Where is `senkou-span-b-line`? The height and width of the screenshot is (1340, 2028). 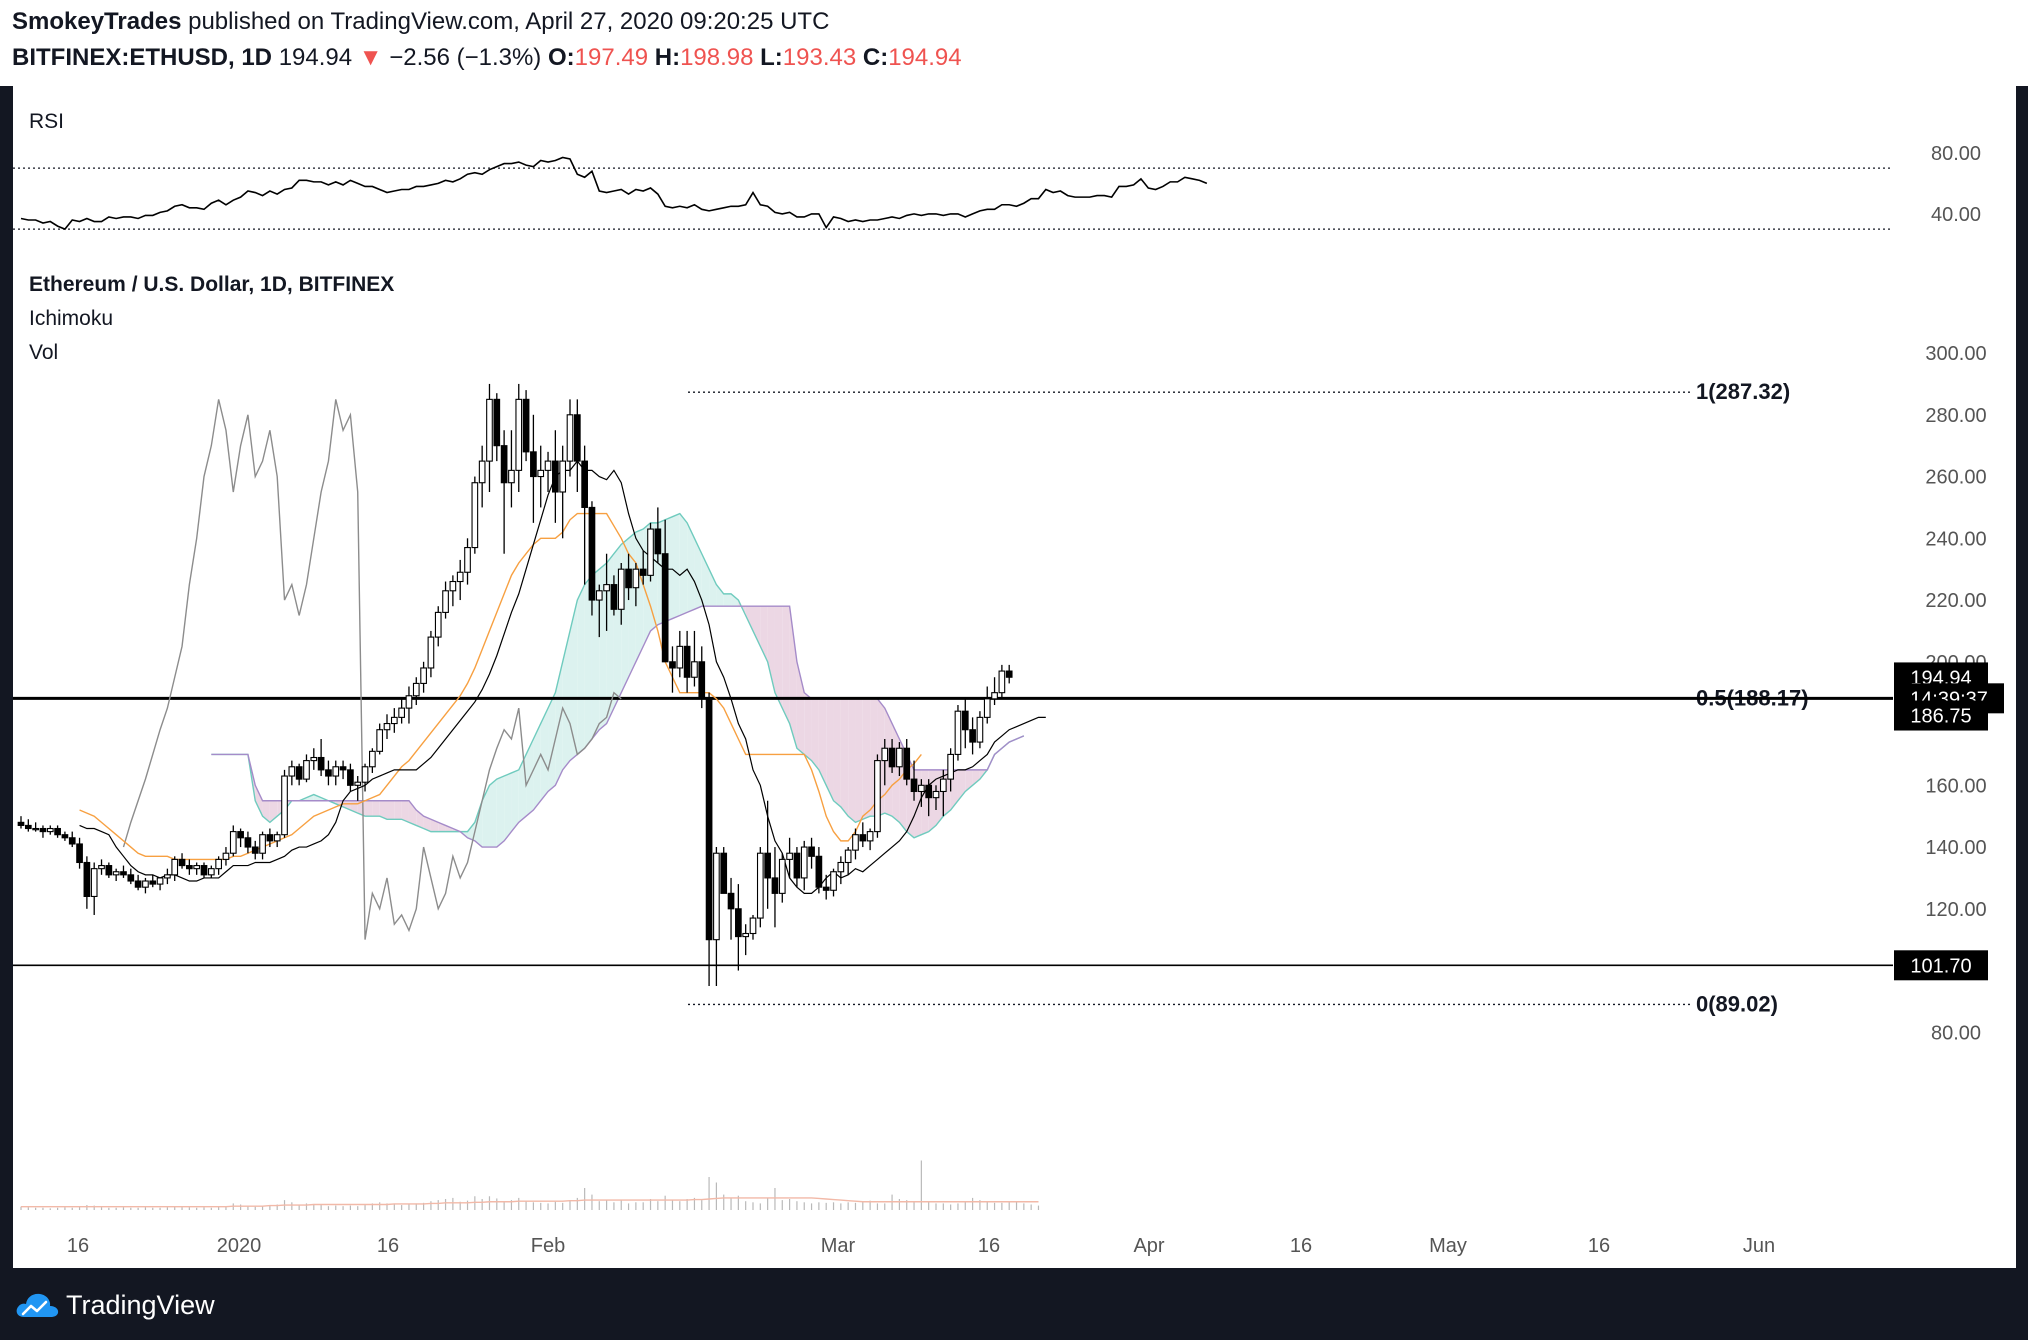 senkou-span-b-line is located at coordinates (618, 726).